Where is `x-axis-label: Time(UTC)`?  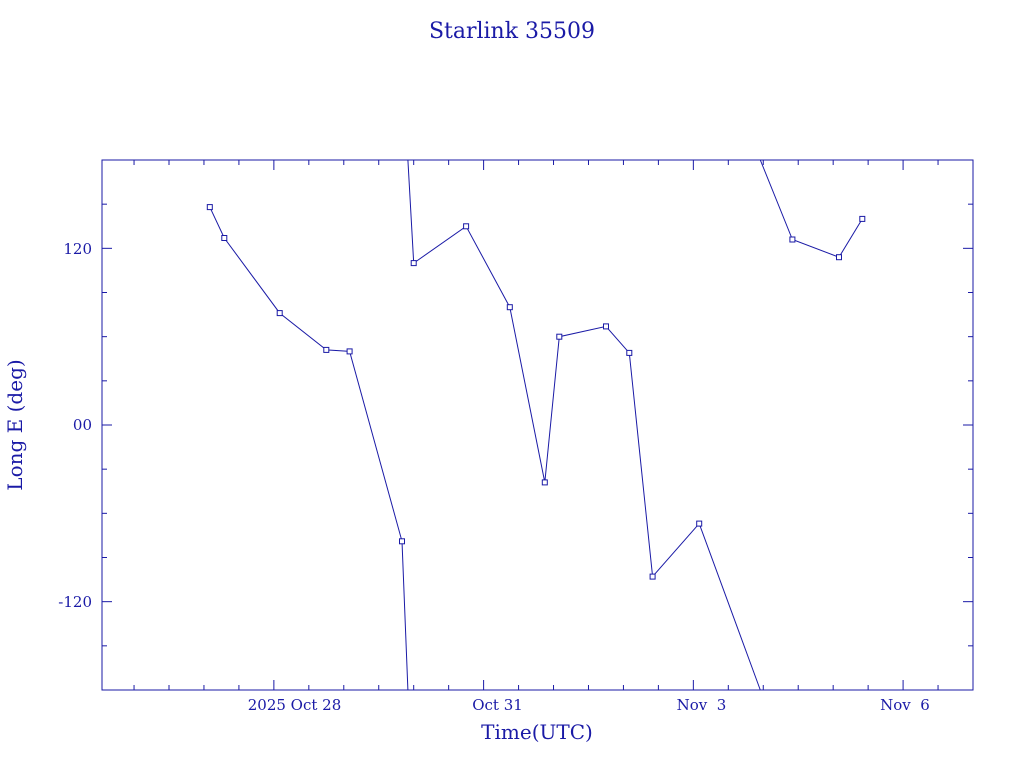 x-axis-label: Time(UTC) is located at coordinates (537, 732).